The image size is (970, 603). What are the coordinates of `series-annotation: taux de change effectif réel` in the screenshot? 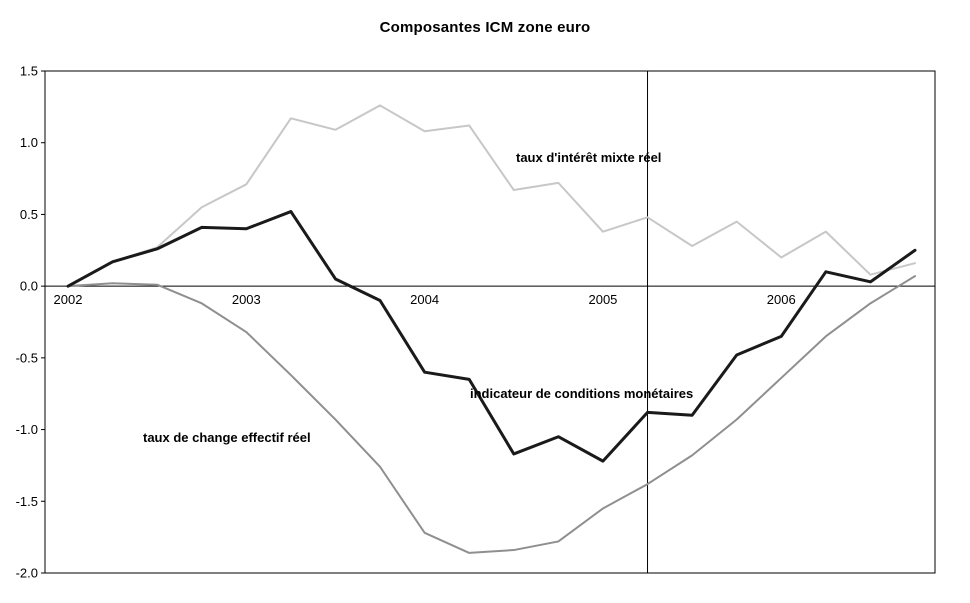 It's located at (227, 437).